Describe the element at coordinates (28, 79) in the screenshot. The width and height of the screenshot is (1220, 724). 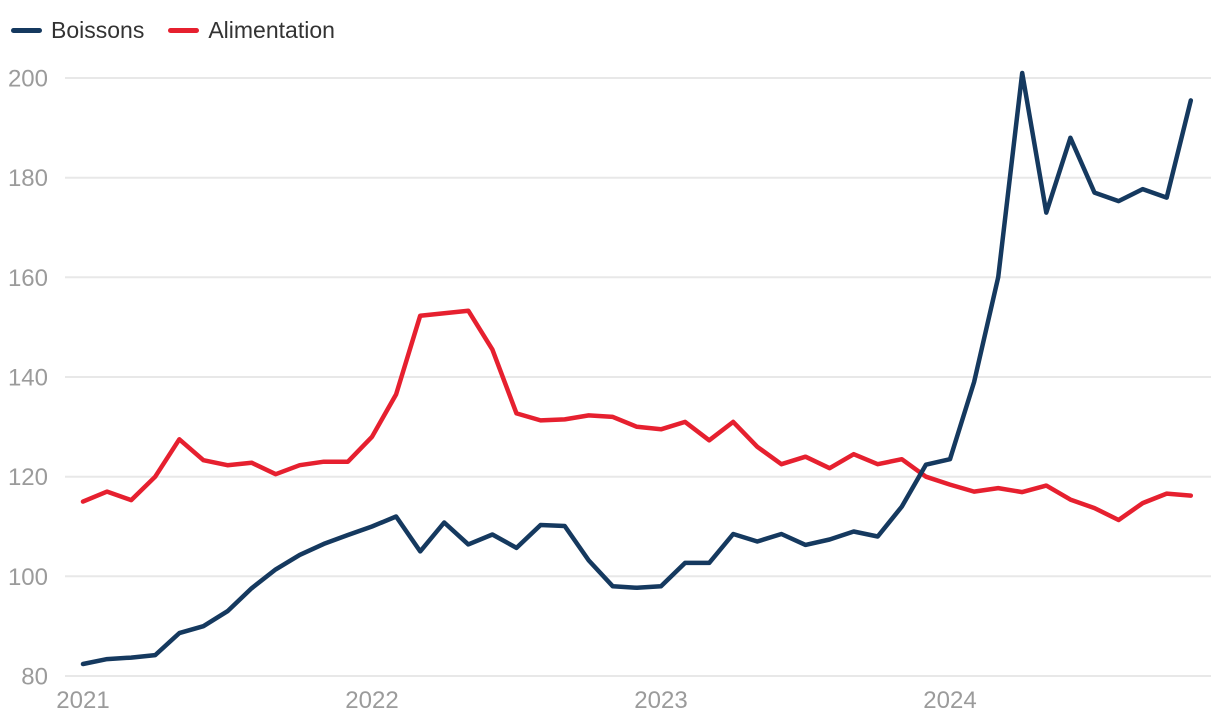
I see `y-tick-label: 200` at that location.